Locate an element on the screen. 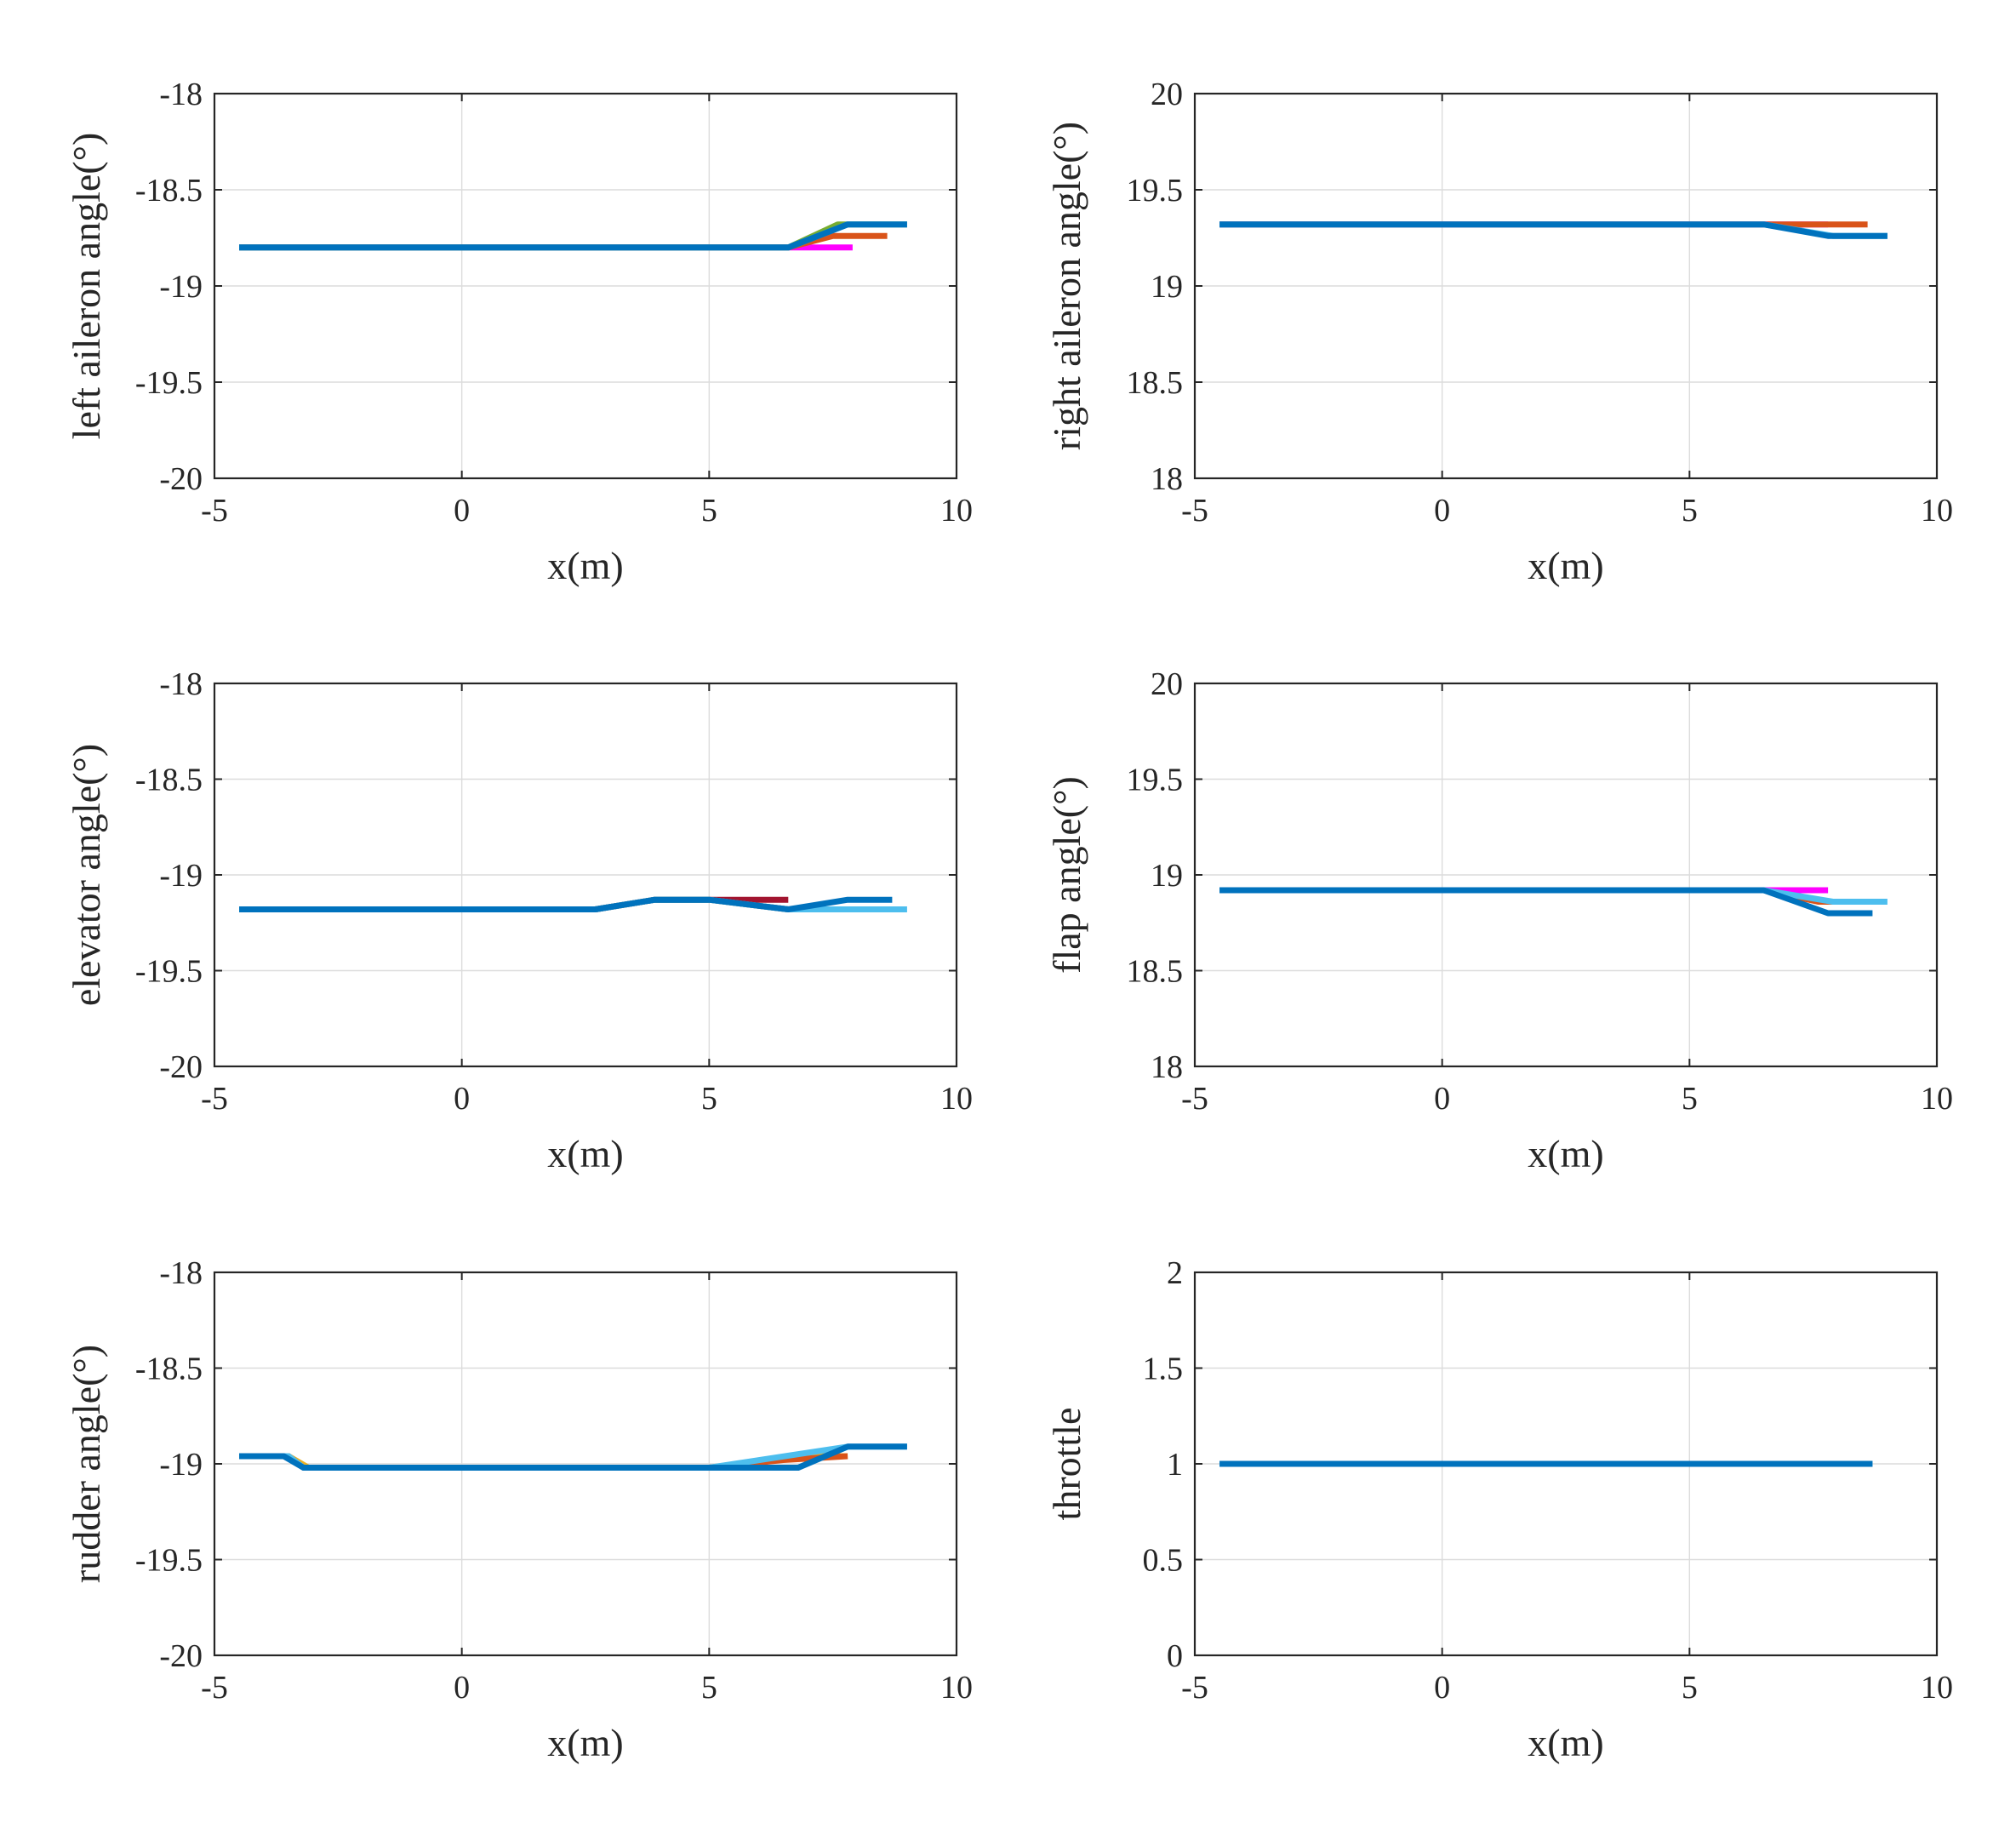 The image size is (2016, 1823). y-tick-label: 1.5 is located at coordinates (1163, 1369).